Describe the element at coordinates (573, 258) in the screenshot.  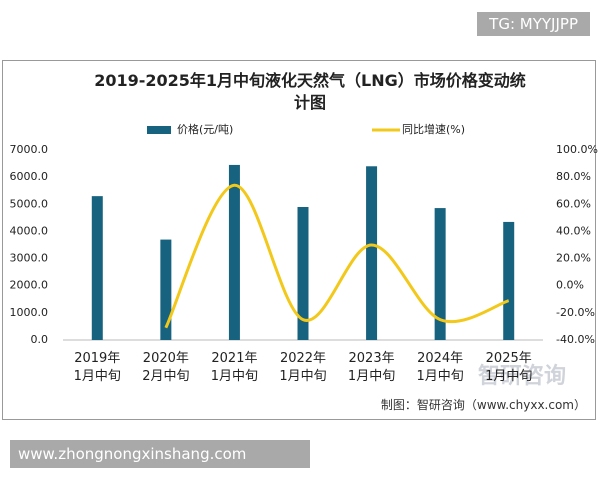
I see `y2-tick-label: 20.0%` at that location.